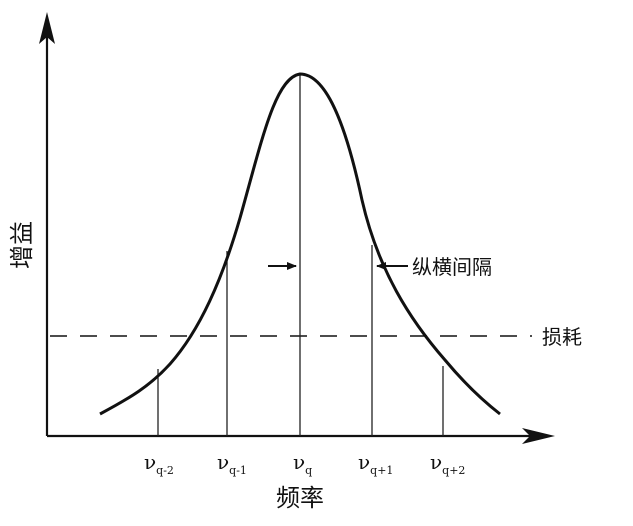  What do you see at coordinates (159, 463) in the screenshot?
I see `freq-label-q-minus-2: νq-2` at bounding box center [159, 463].